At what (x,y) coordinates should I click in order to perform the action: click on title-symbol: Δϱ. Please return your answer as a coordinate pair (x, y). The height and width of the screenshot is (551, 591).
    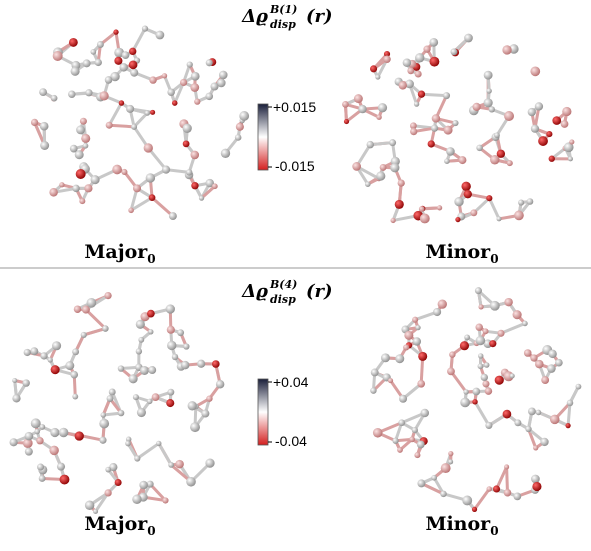
    Looking at the image, I should click on (255, 291).